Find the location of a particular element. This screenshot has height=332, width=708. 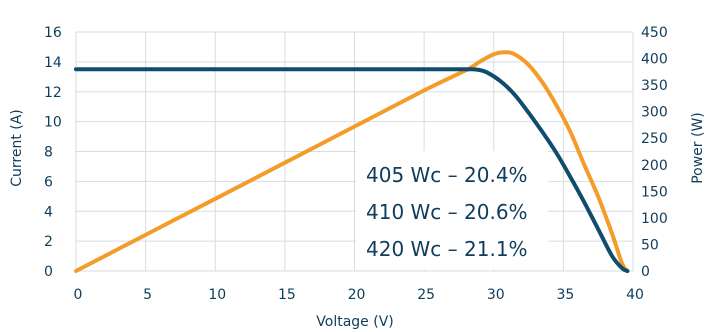

x-tick-label: 25 is located at coordinates (426, 295).